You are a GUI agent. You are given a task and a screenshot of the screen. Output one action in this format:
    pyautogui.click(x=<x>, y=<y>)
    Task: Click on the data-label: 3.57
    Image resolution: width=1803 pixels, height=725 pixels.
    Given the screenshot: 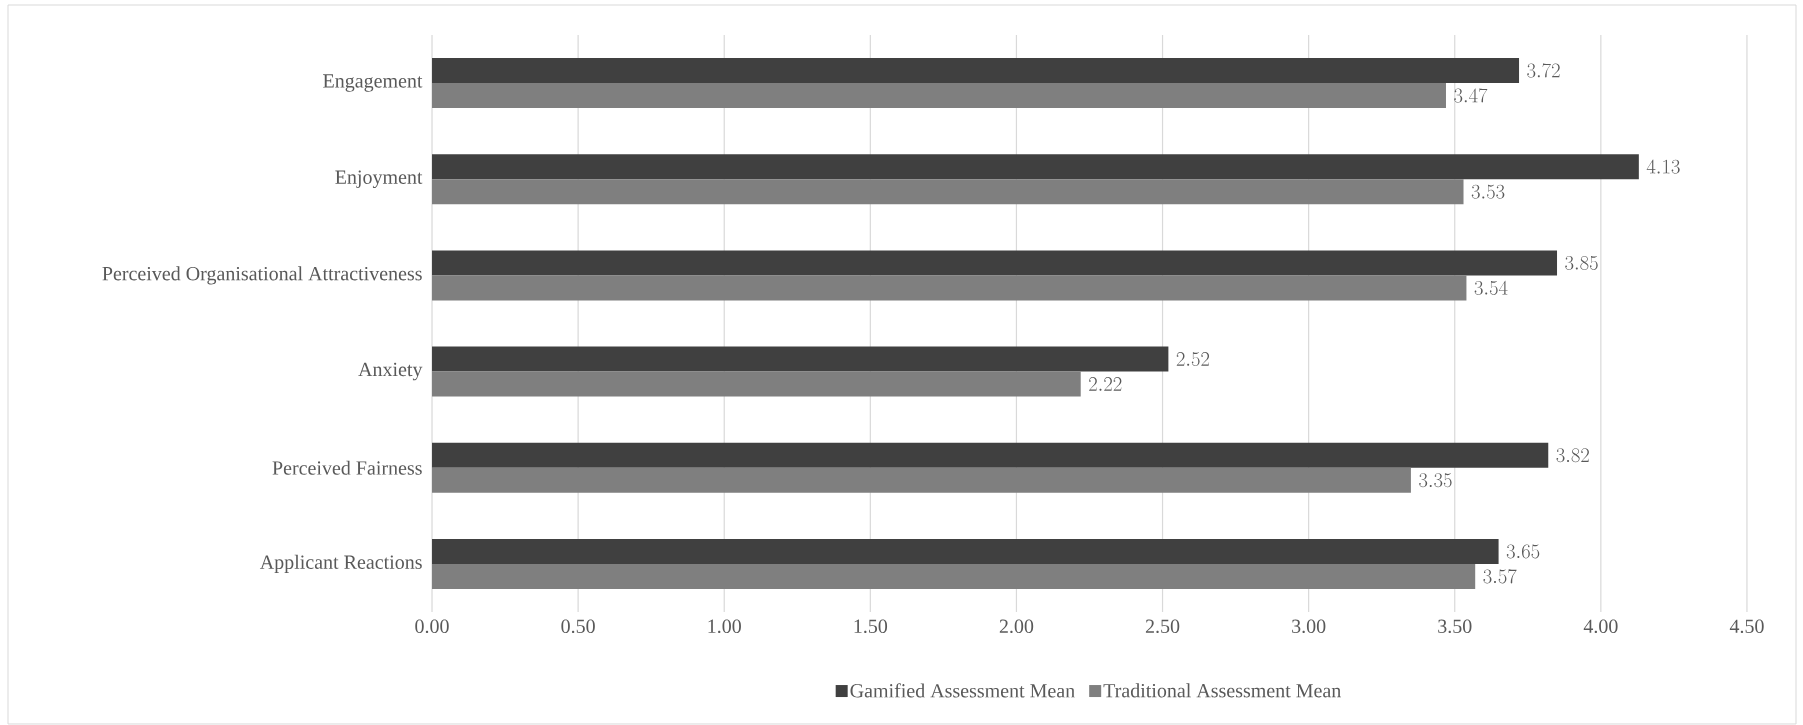 What is the action you would take?
    pyautogui.click(x=1500, y=576)
    